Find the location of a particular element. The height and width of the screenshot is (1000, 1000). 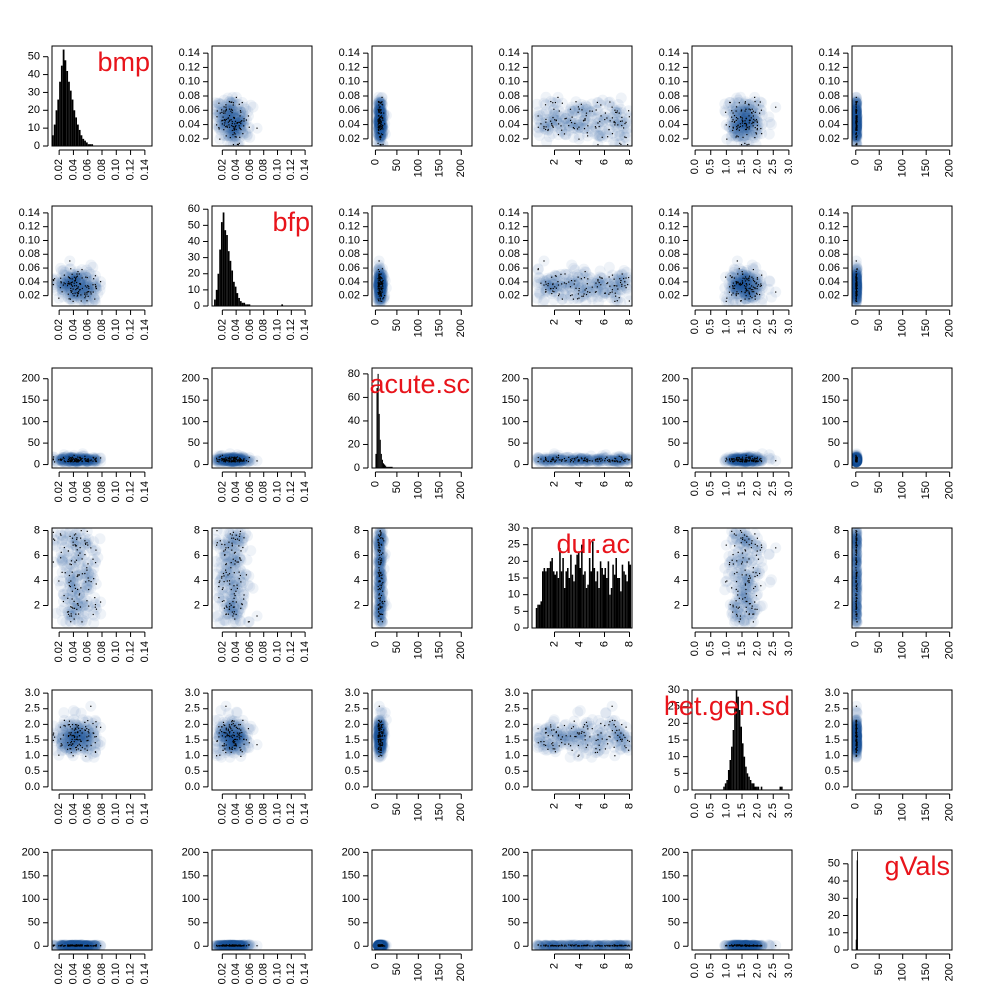

x-tick-label: 0.0 is located at coordinates (695, 166).